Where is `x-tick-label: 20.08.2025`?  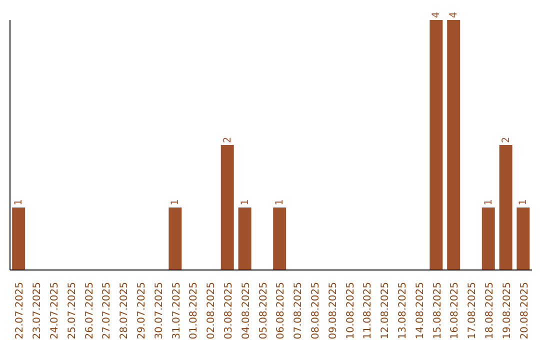
x-tick-label: 20.08.2025 is located at coordinates (524, 311).